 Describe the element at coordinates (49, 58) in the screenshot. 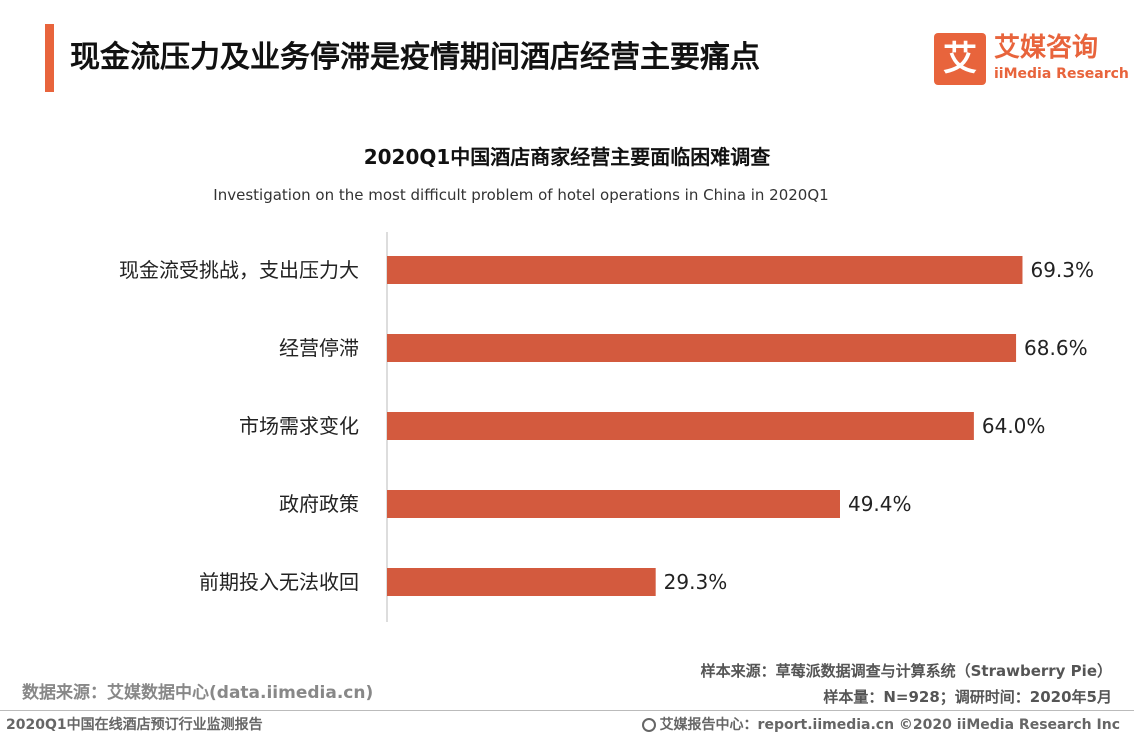

I see `title-accent-bar` at that location.